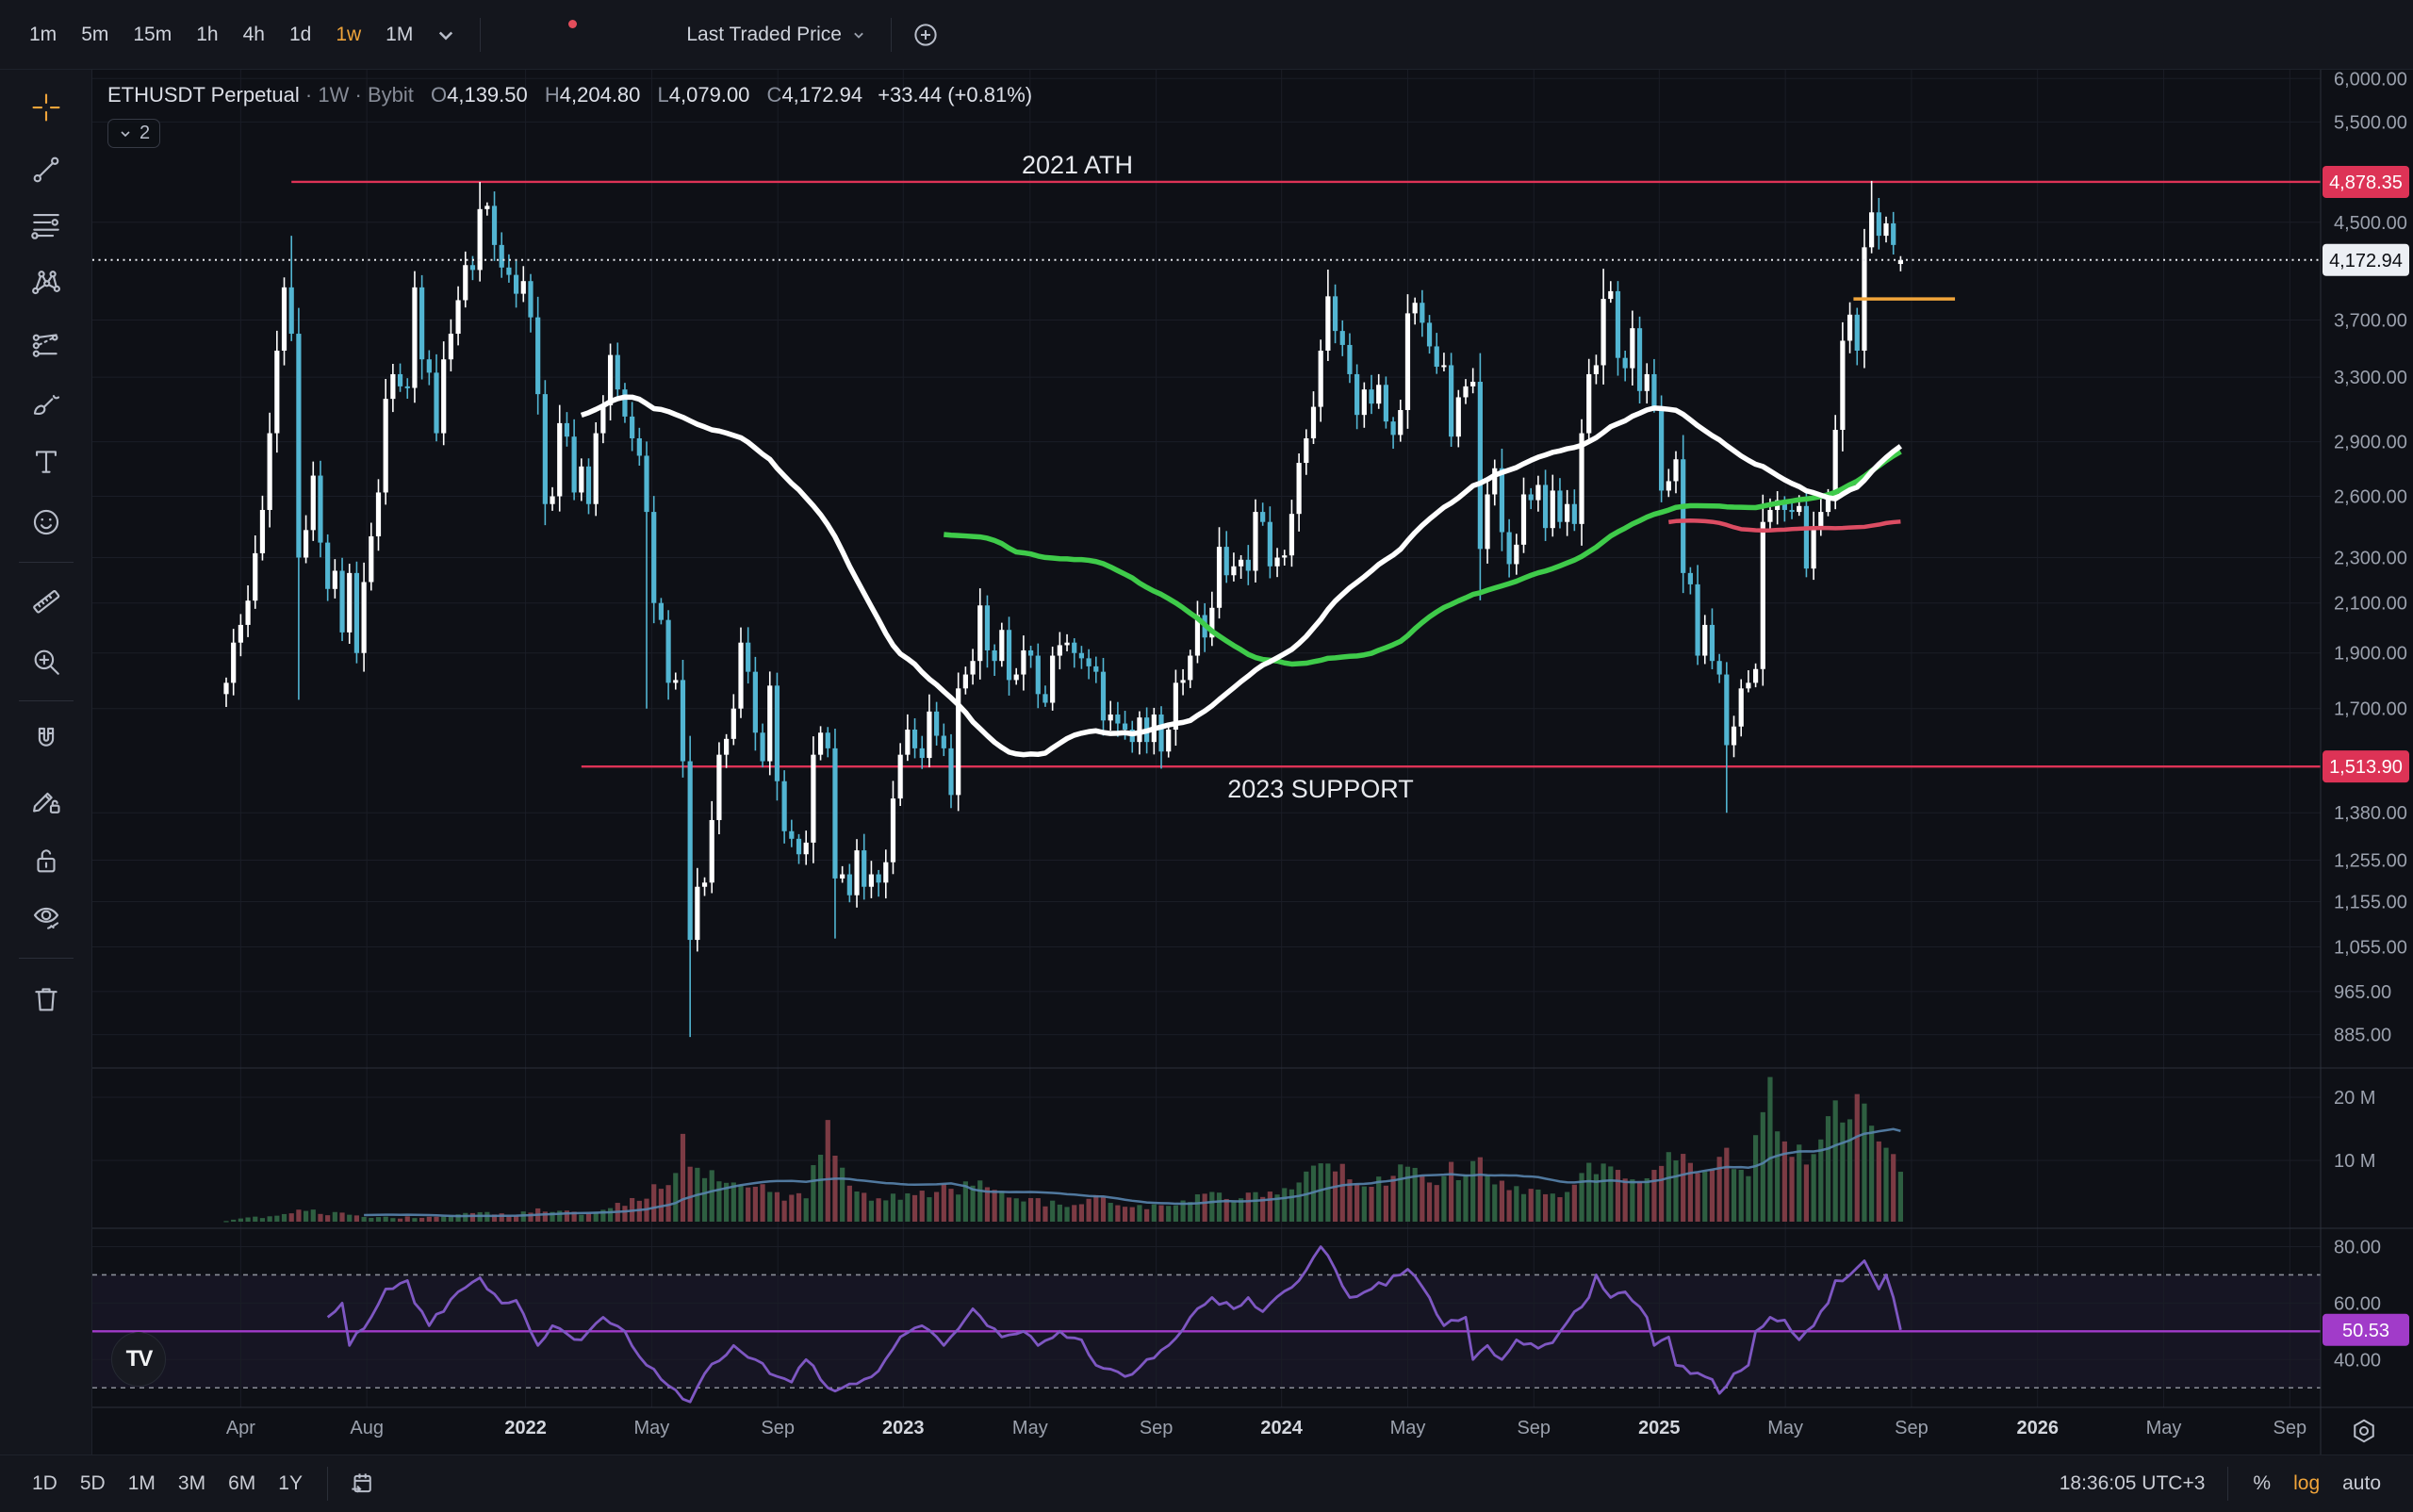 Image resolution: width=2413 pixels, height=1512 pixels. Describe the element at coordinates (207, 34) in the screenshot. I see `timeframe-button-1h: 1h` at that location.